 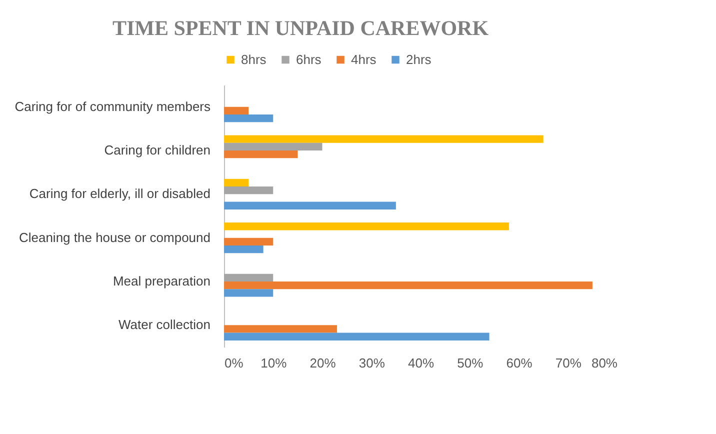 I want to click on x-tick-label: 50%, so click(x=470, y=363).